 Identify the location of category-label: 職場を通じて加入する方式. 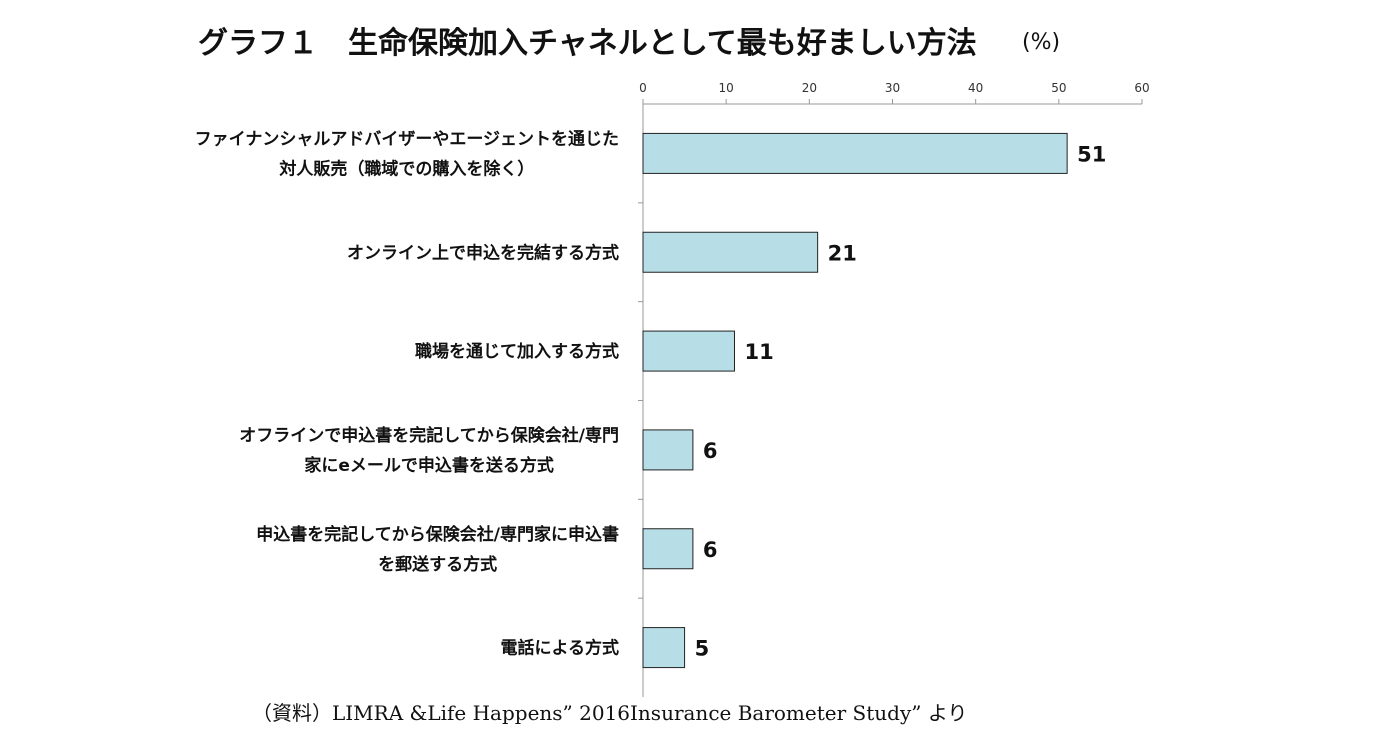
(517, 351).